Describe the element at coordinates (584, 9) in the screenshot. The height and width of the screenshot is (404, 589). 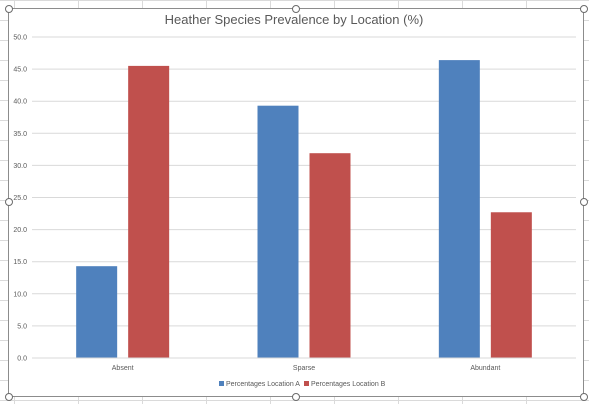
I see `resize-handle-top-right` at that location.